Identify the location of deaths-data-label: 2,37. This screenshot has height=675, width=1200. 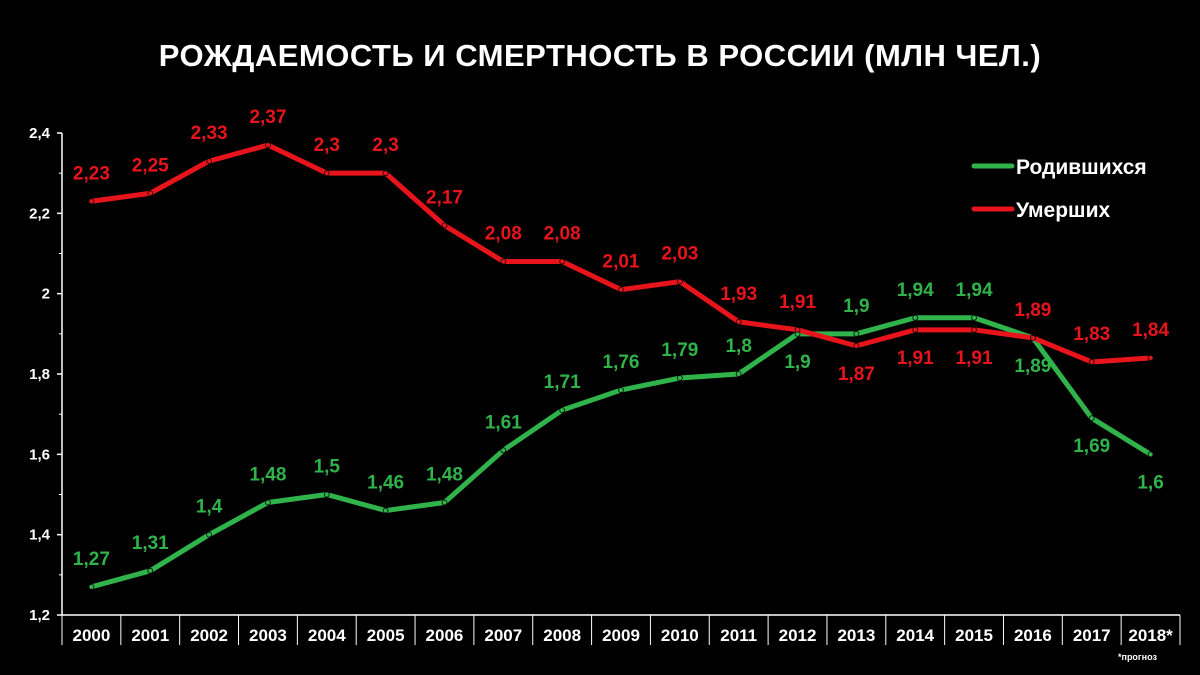
(267, 117).